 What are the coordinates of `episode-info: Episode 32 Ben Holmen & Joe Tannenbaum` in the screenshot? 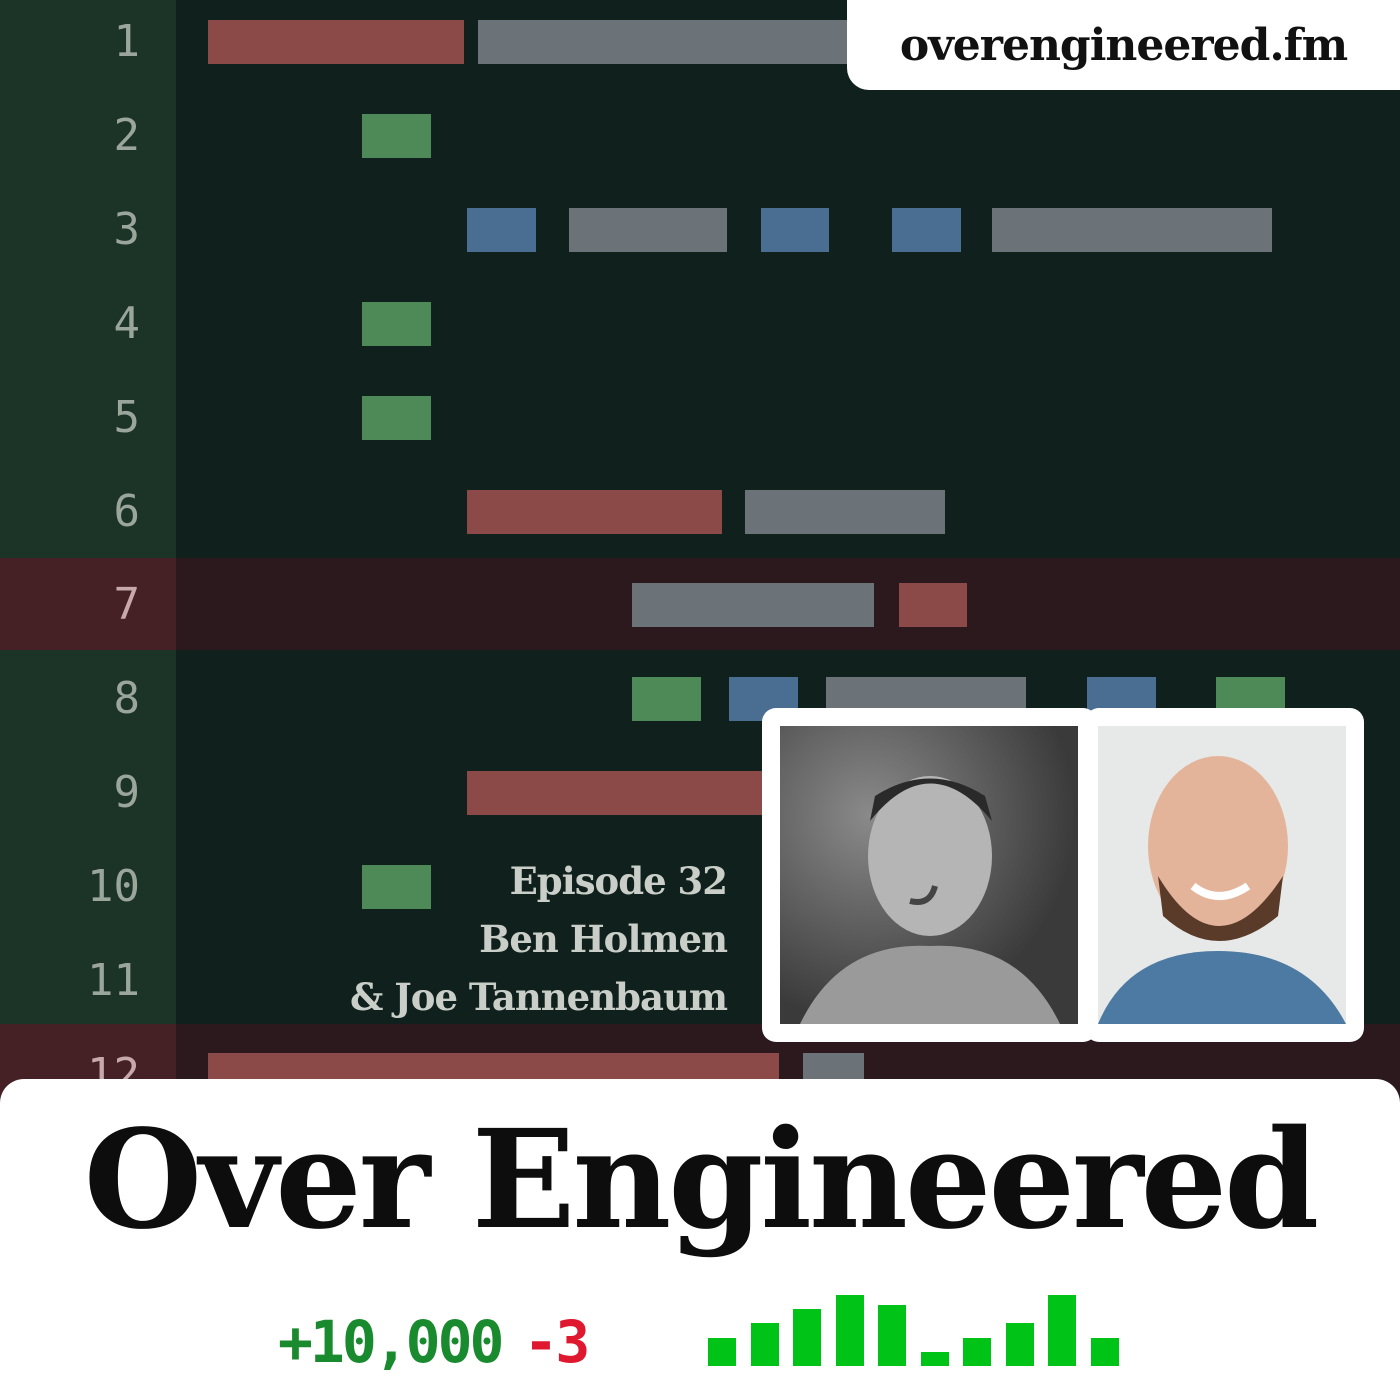 It's located at (539, 939).